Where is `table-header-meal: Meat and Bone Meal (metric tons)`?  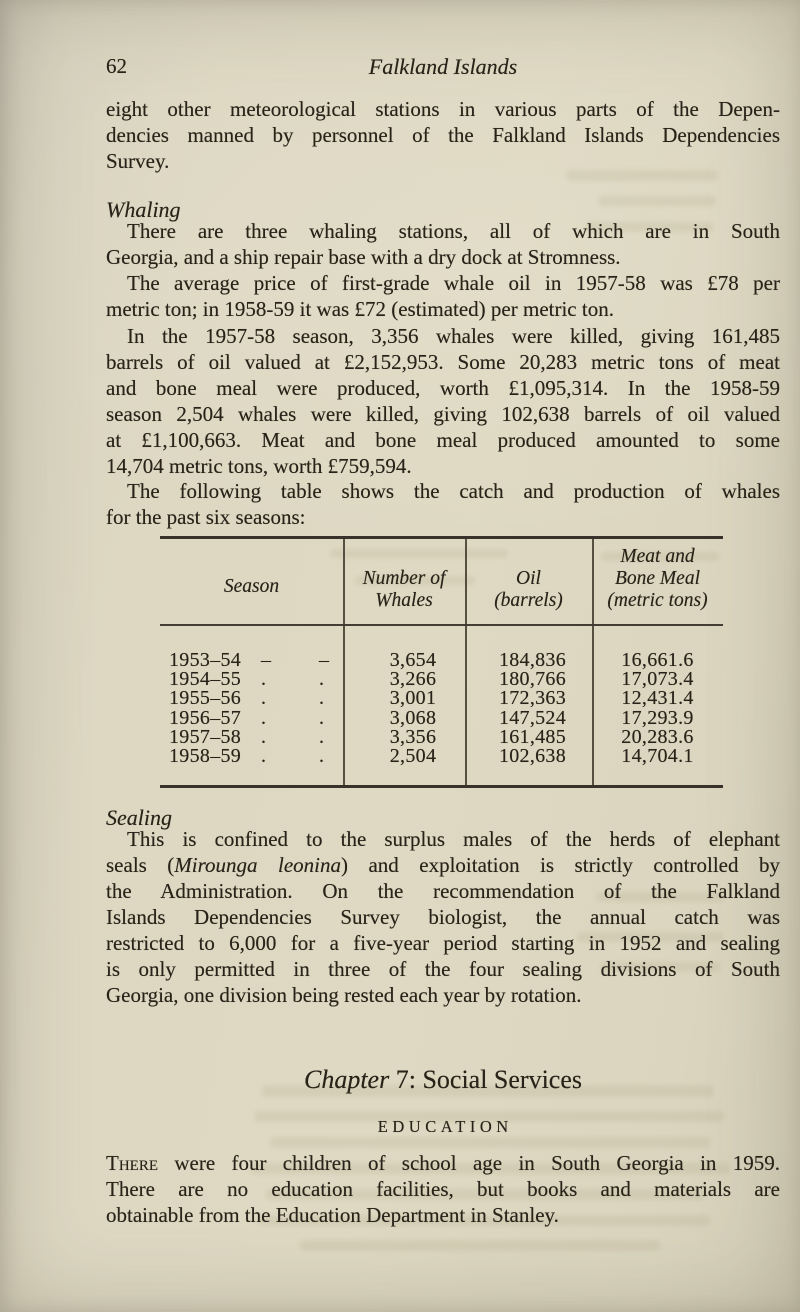
table-header-meal: Meat and Bone Meal (metric tons) is located at coordinates (657, 581).